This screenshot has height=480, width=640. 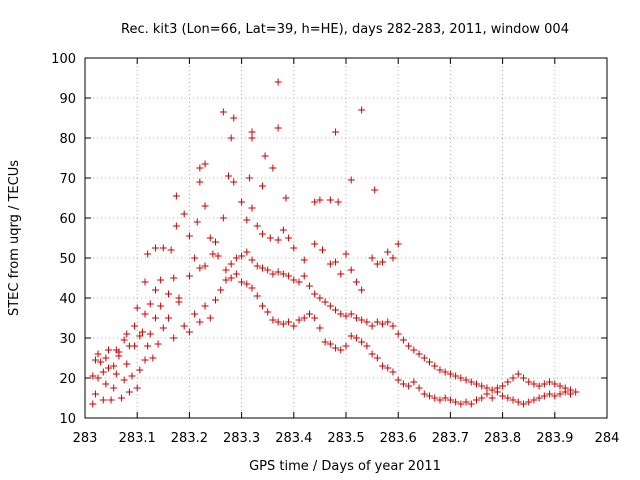 I want to click on x-tick-label: 283.6, so click(x=398, y=438).